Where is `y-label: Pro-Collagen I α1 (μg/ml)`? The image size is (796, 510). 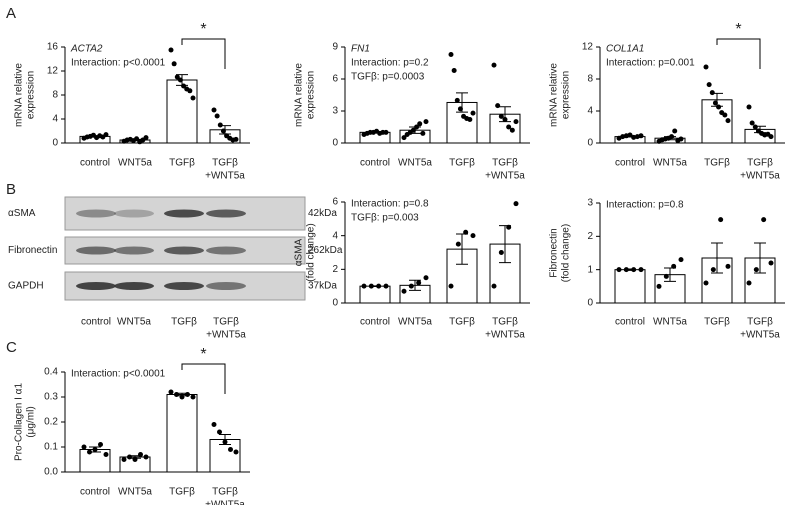
y-label: Pro-Collagen I α1 (μg/ml) is located at coordinates (25, 422).